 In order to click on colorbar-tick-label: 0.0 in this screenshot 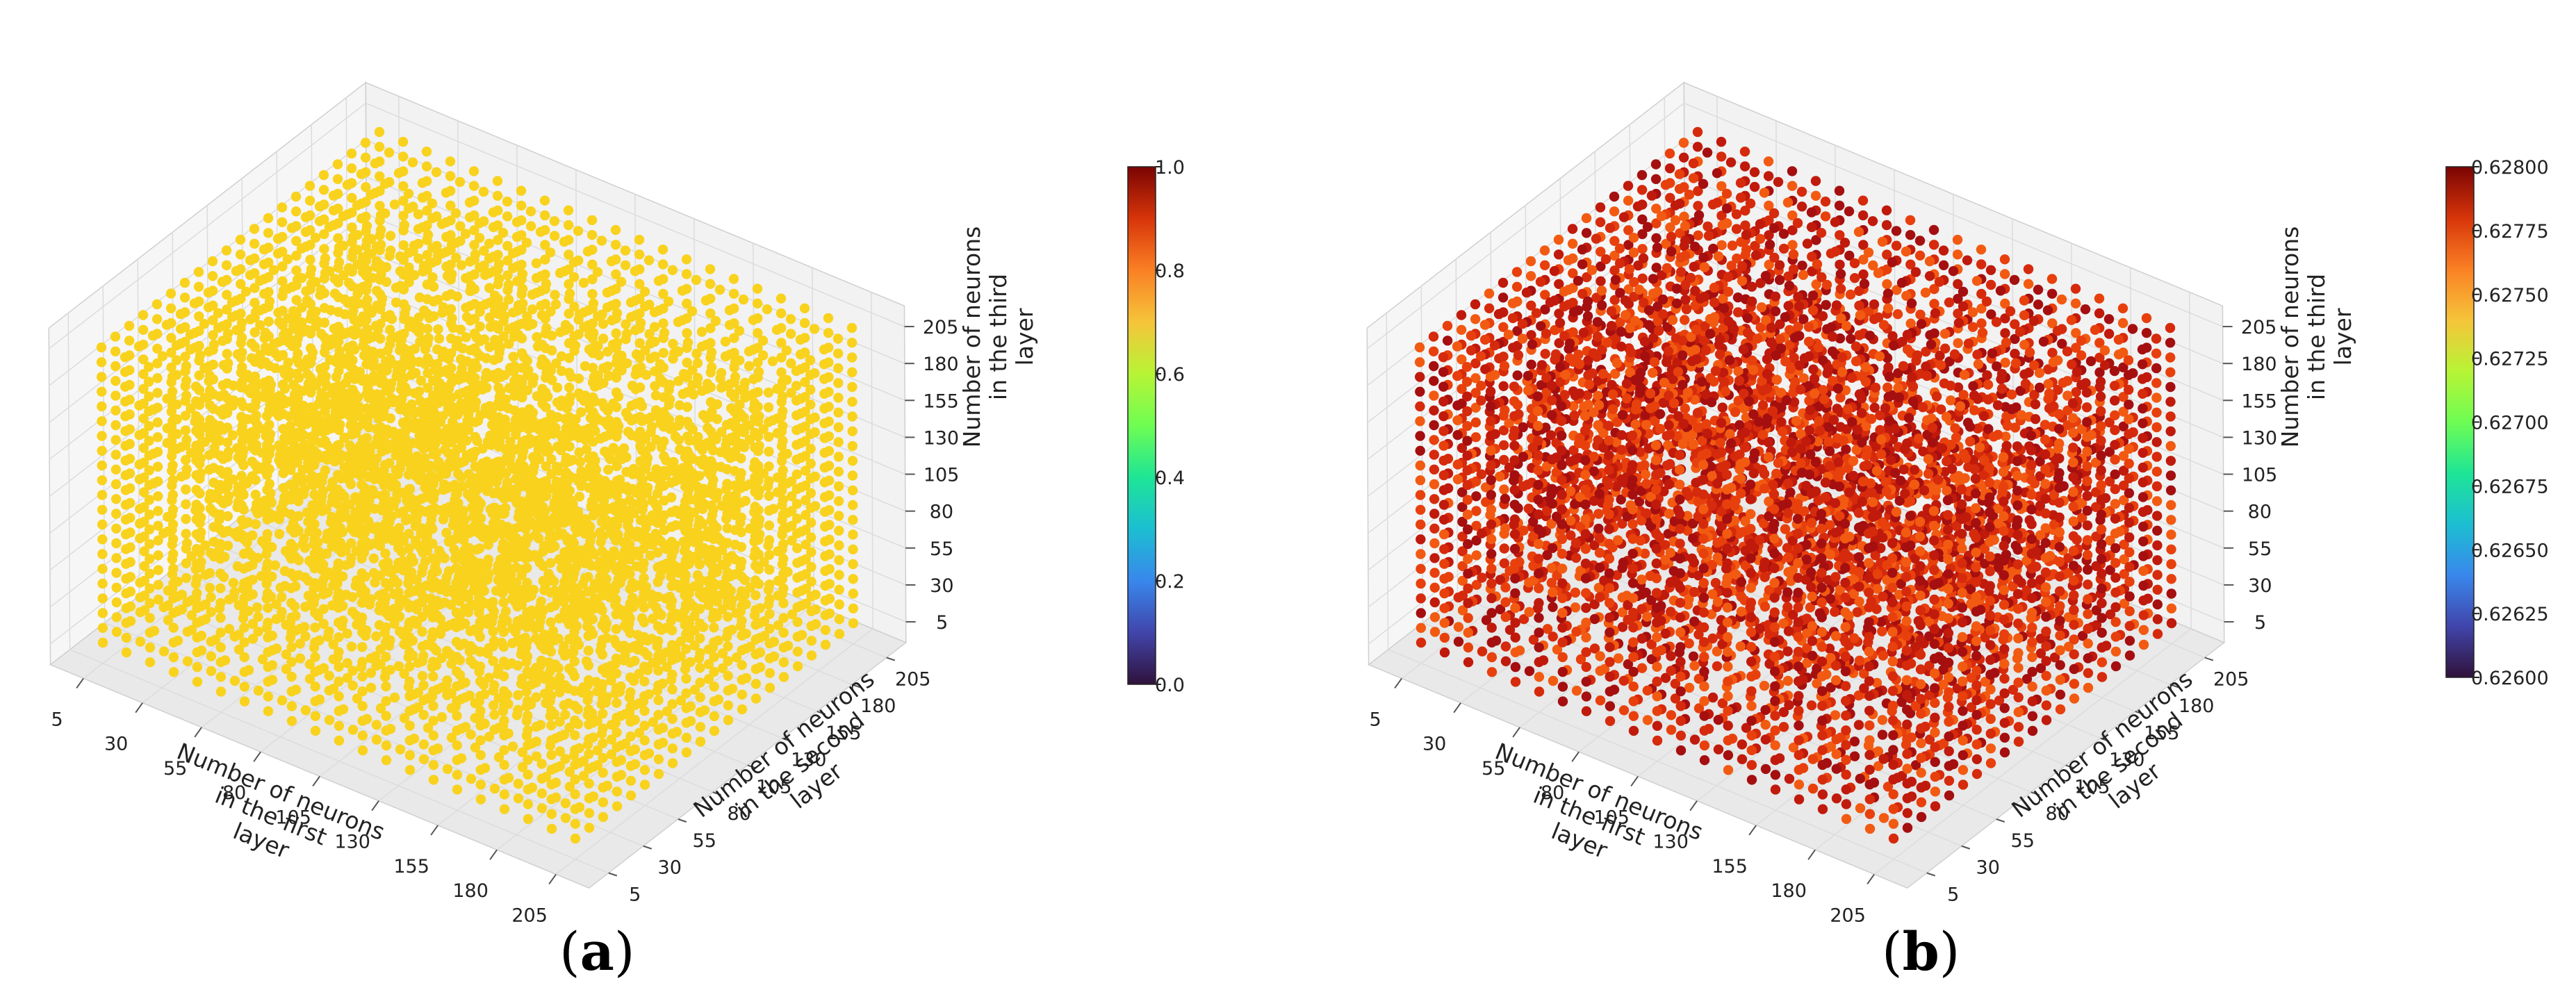, I will do `click(1170, 685)`.